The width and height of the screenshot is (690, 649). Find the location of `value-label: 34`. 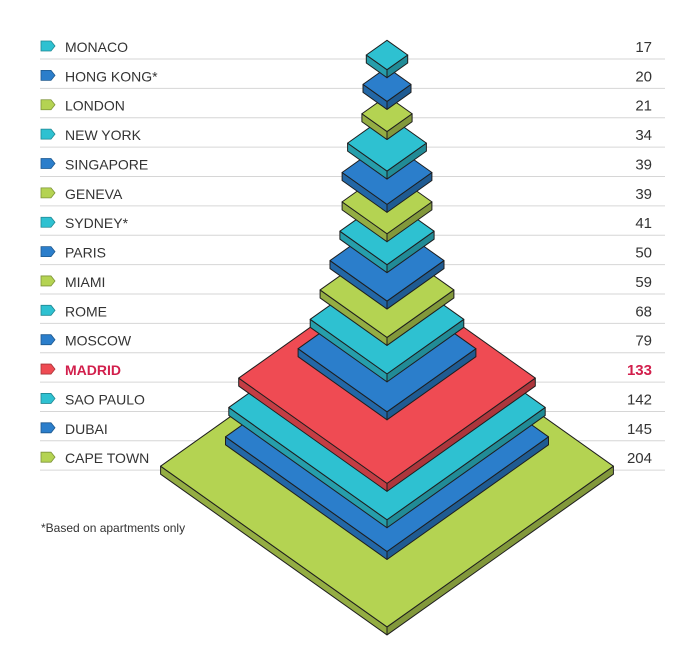

value-label: 34 is located at coordinates (643, 135).